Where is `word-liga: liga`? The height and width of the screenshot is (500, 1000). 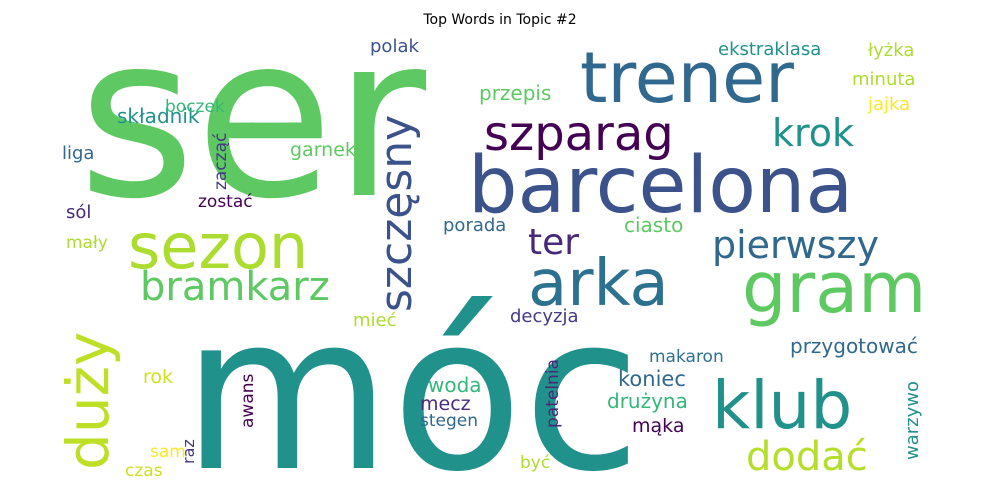
word-liga: liga is located at coordinates (78, 153).